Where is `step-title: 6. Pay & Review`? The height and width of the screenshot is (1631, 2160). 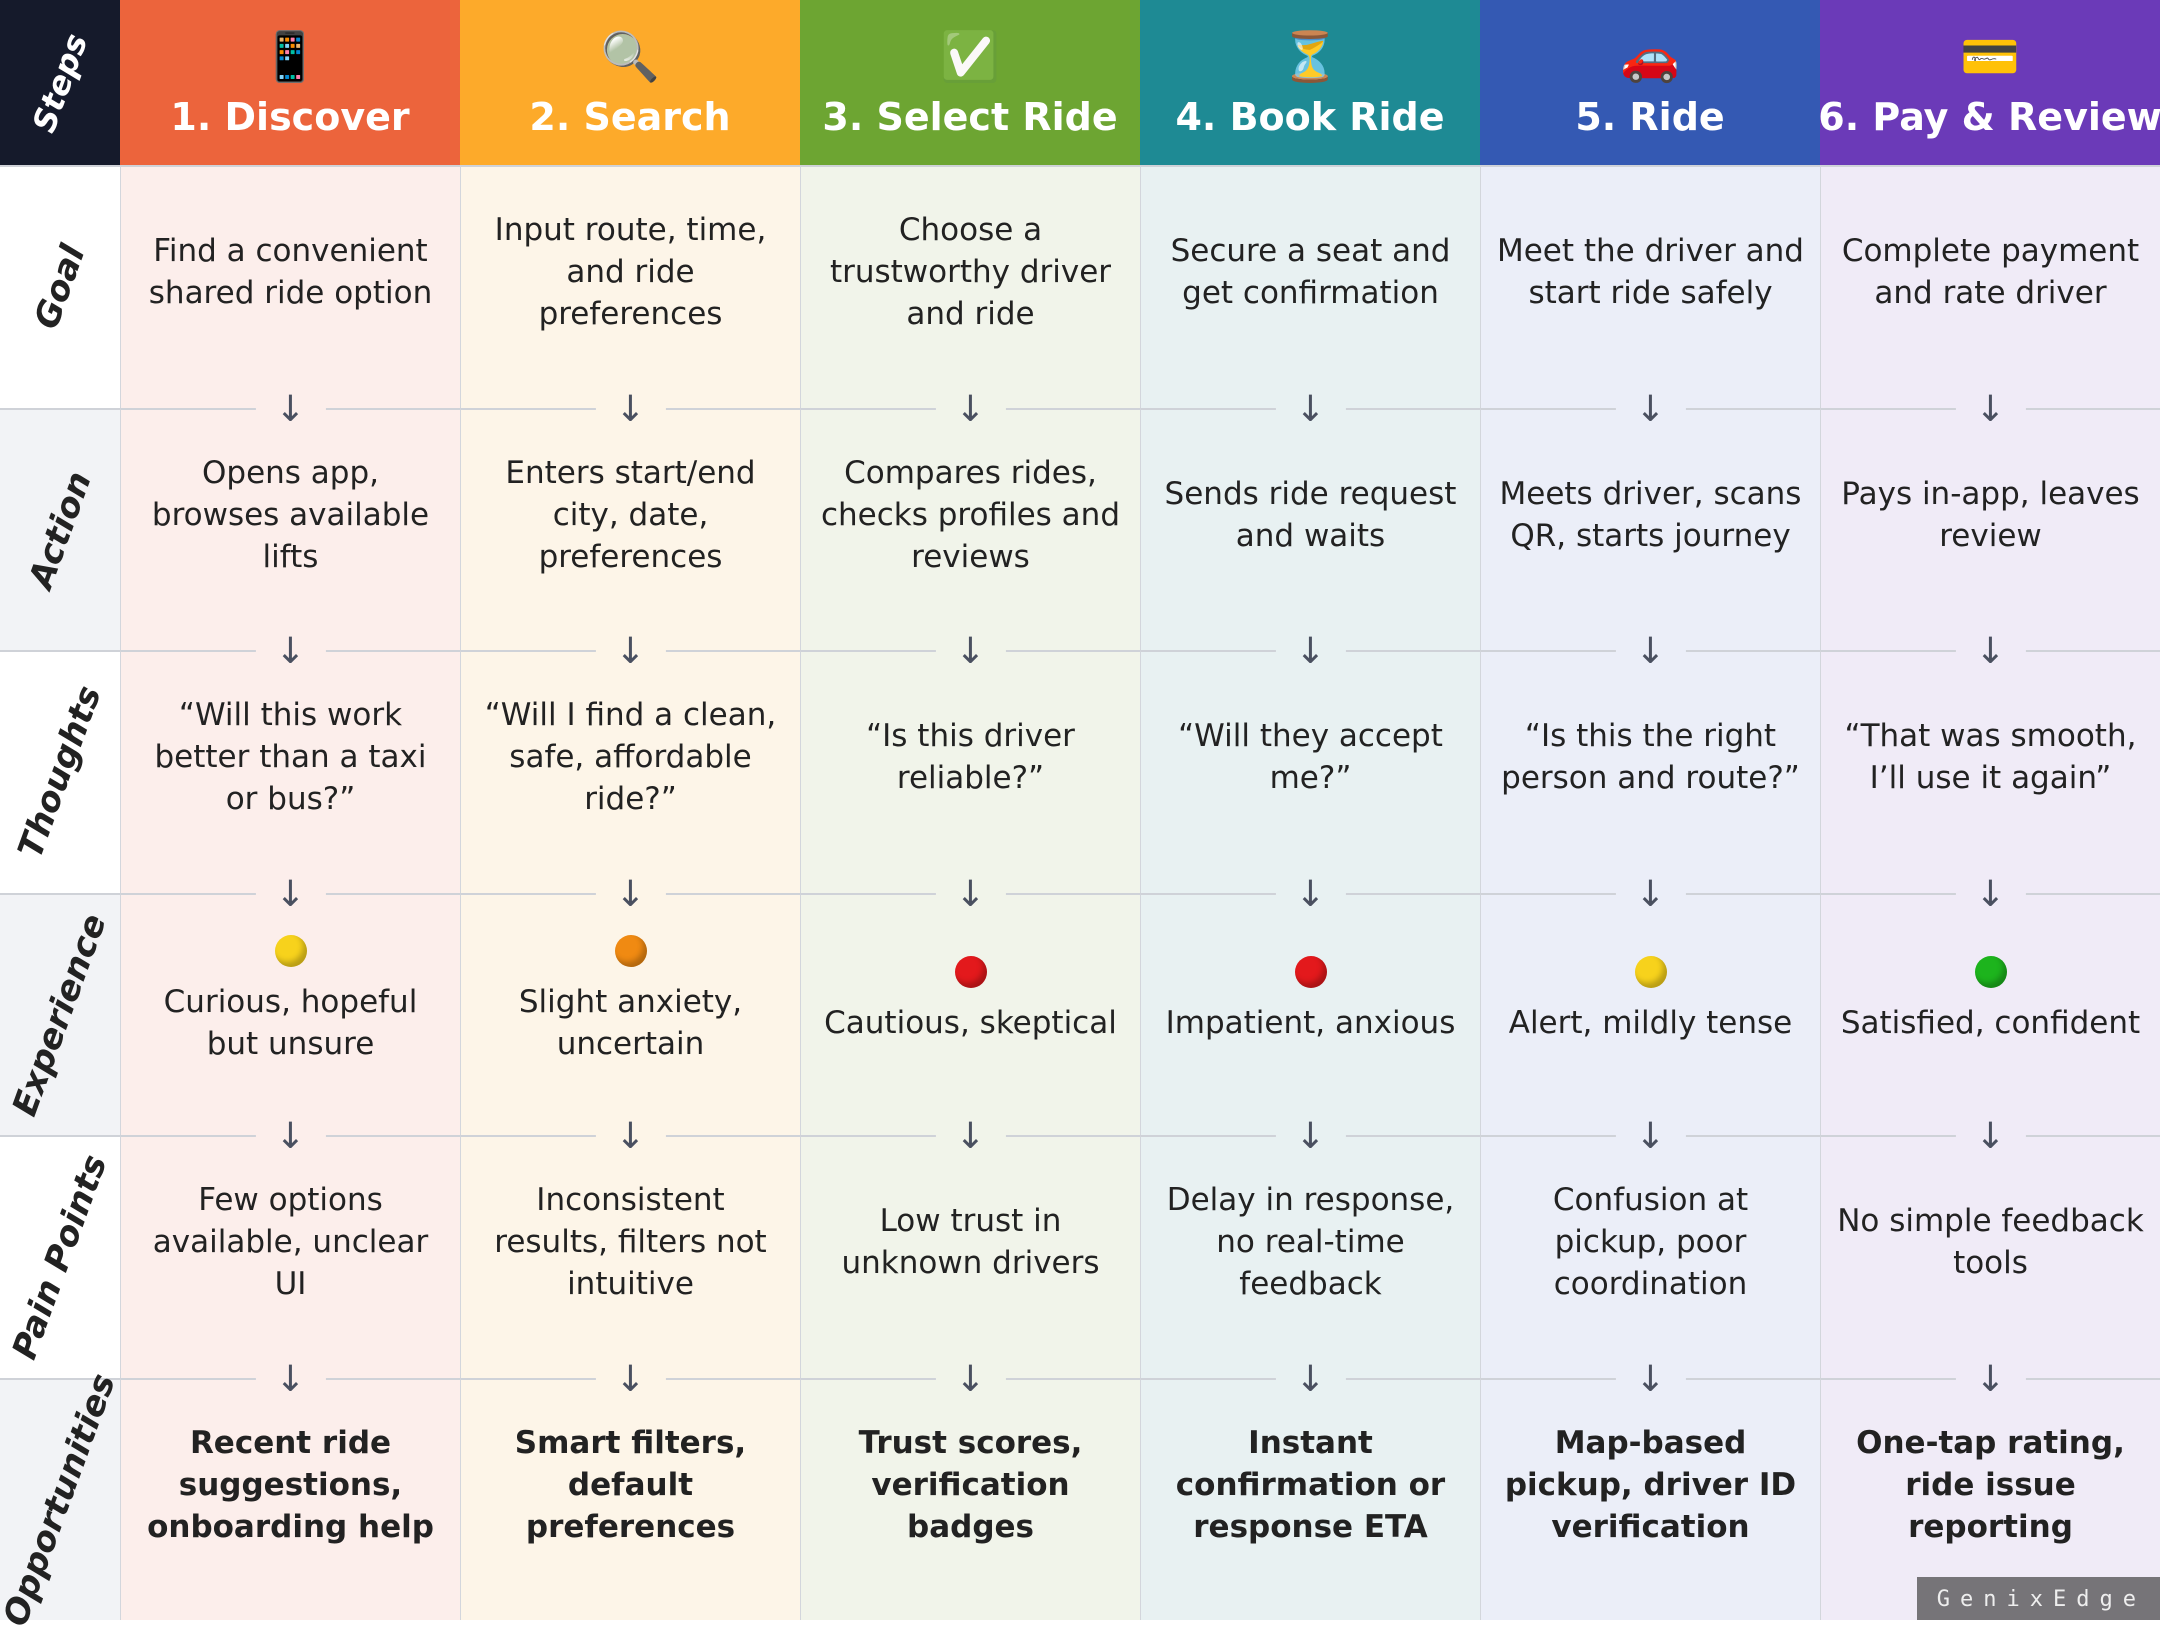 step-title: 6. Pay & Review is located at coordinates (1989, 117).